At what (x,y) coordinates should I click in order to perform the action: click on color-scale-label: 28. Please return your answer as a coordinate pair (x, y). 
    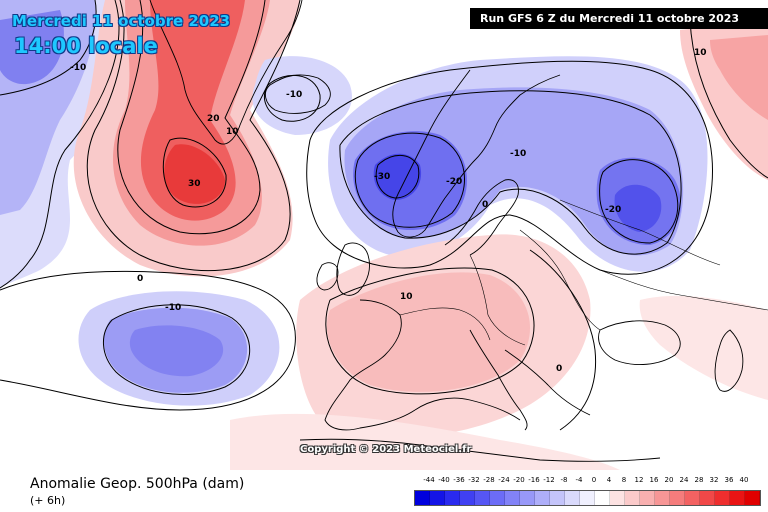
    Looking at the image, I should click on (699, 480).